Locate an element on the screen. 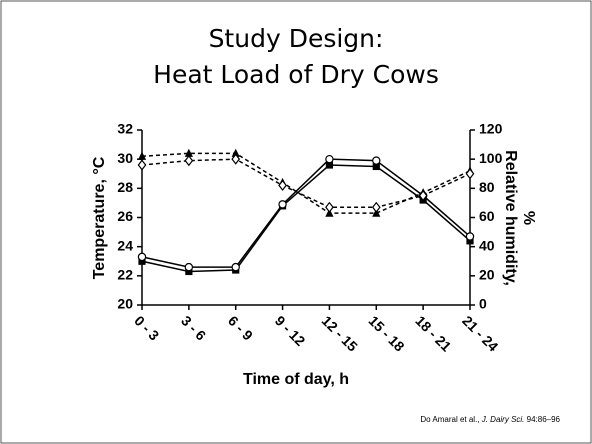 This screenshot has height=444, width=592. y2-tick-label: 40 is located at coordinates (487, 245).